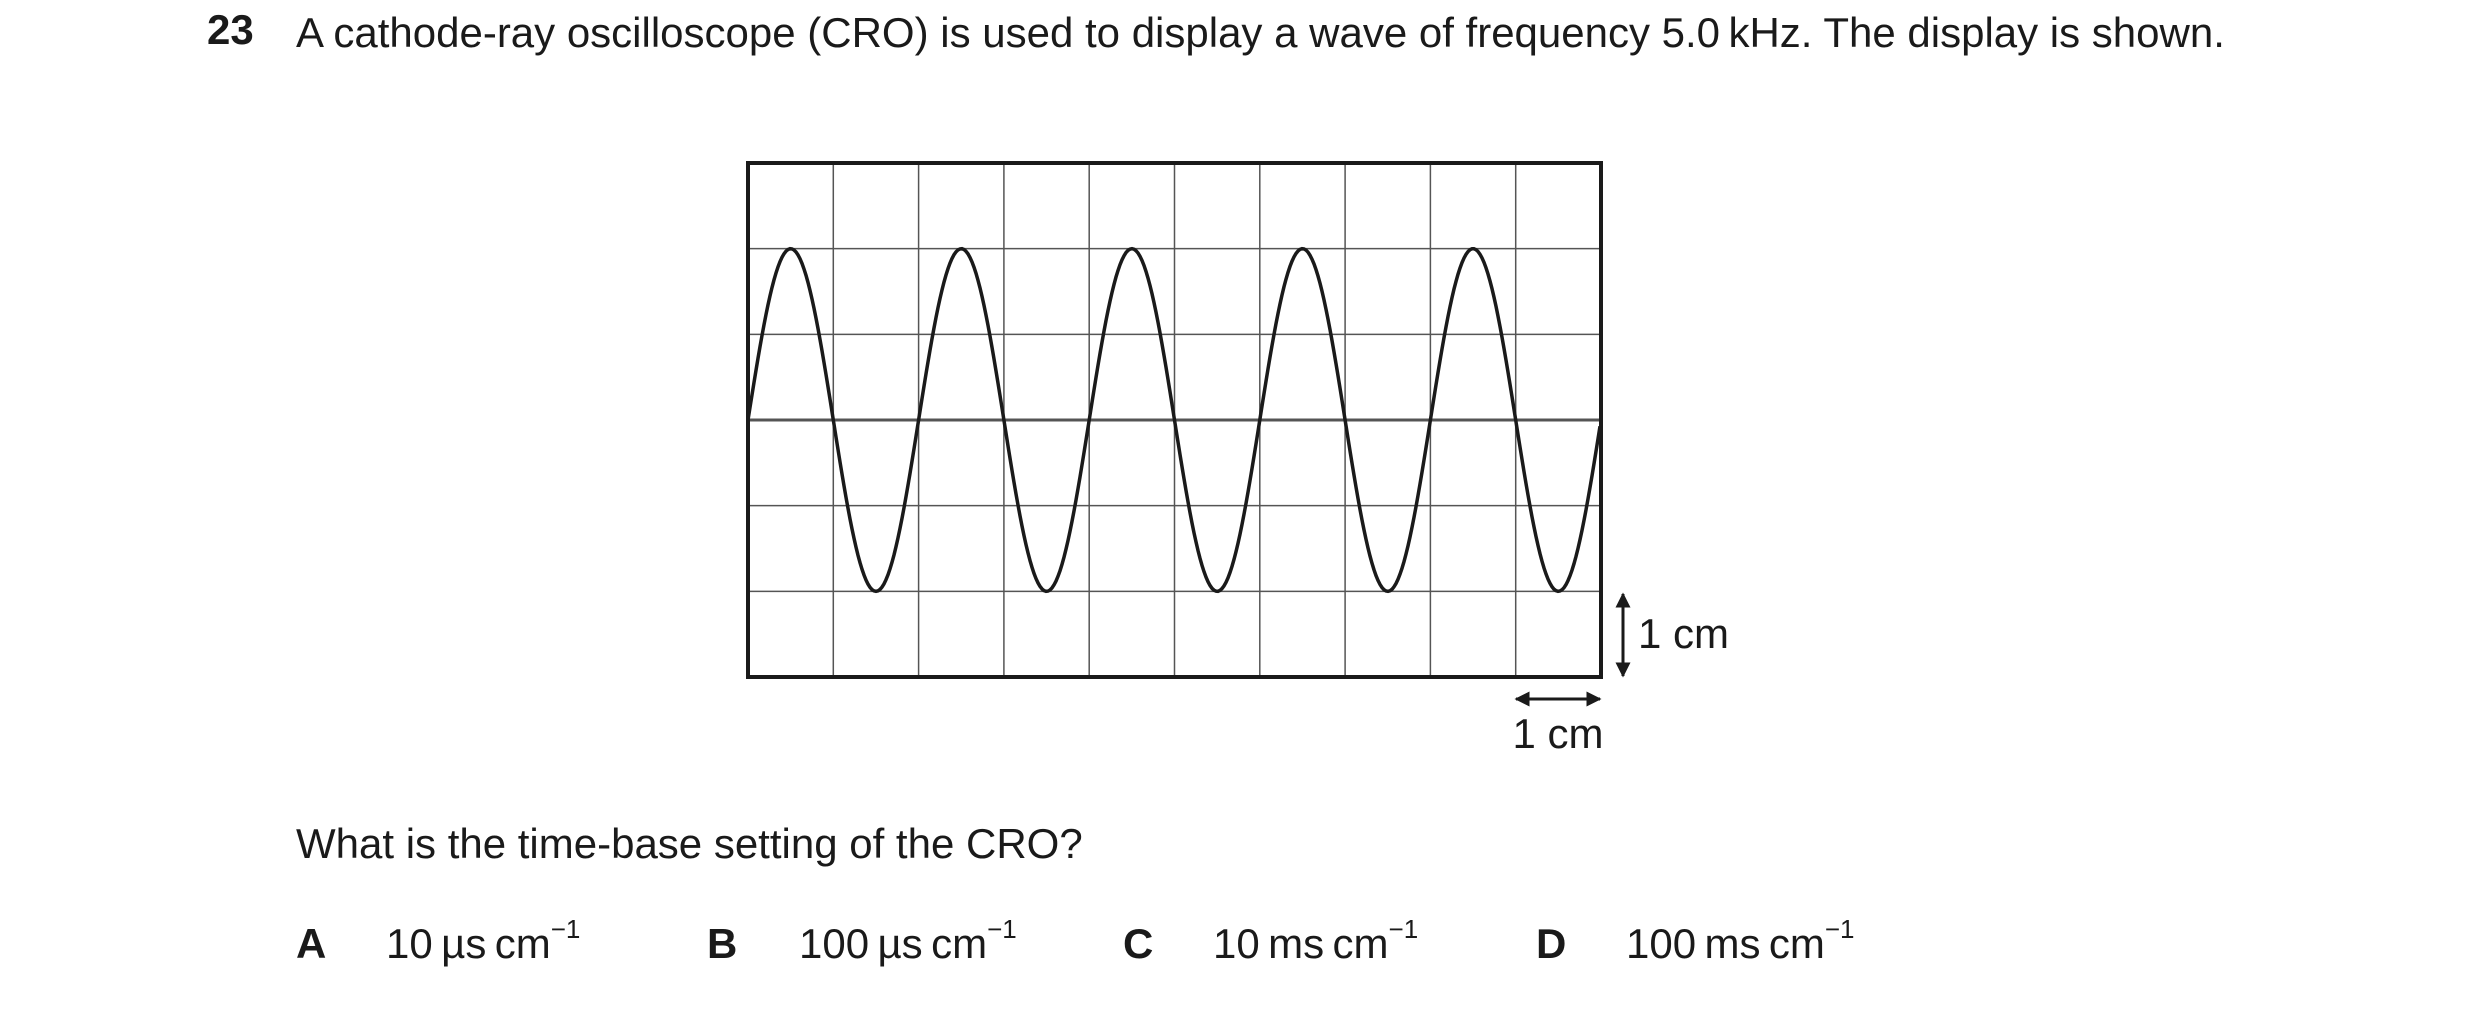 This screenshot has height=1012, width=2480. I want to click on option-value: 10 ms cm−1, so click(1315, 941).